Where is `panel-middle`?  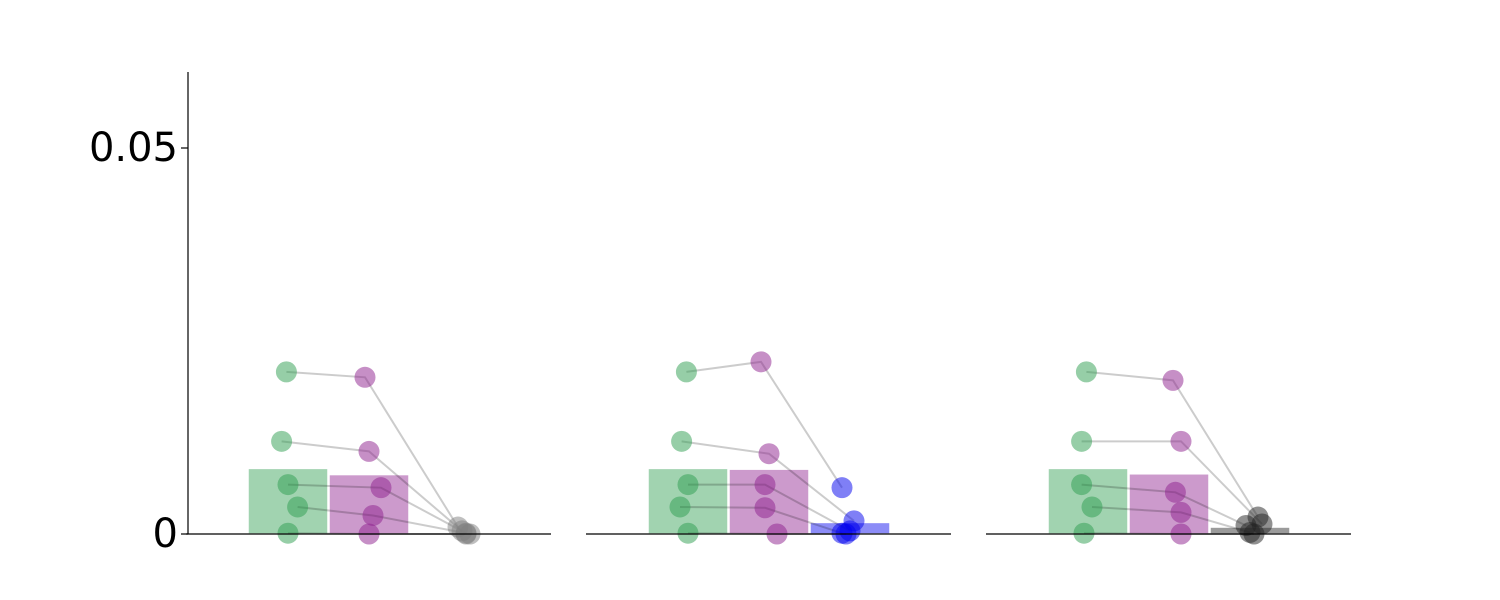 panel-middle is located at coordinates (768, 448).